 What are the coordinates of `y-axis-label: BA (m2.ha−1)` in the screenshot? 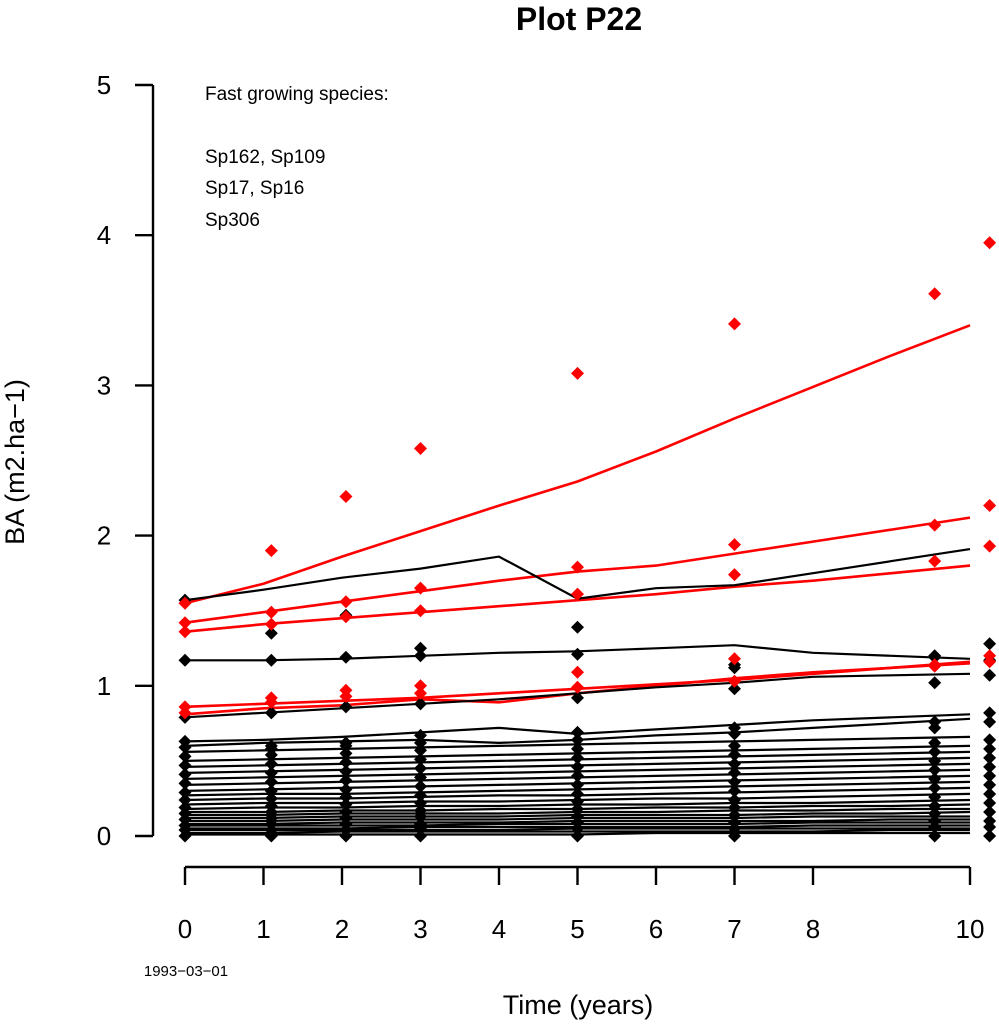 It's located at (15, 462).